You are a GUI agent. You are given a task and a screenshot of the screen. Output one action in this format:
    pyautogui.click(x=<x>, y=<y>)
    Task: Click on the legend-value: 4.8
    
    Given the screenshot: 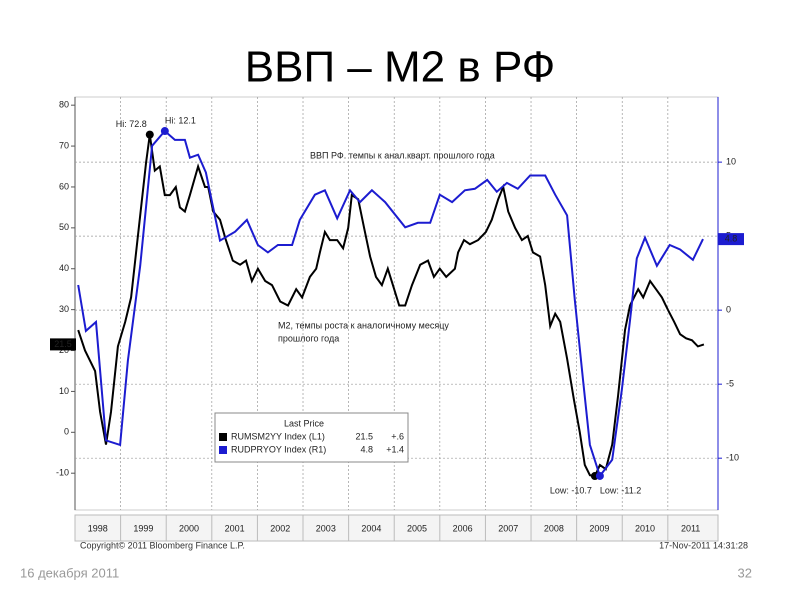 What is the action you would take?
    pyautogui.click(x=366, y=449)
    